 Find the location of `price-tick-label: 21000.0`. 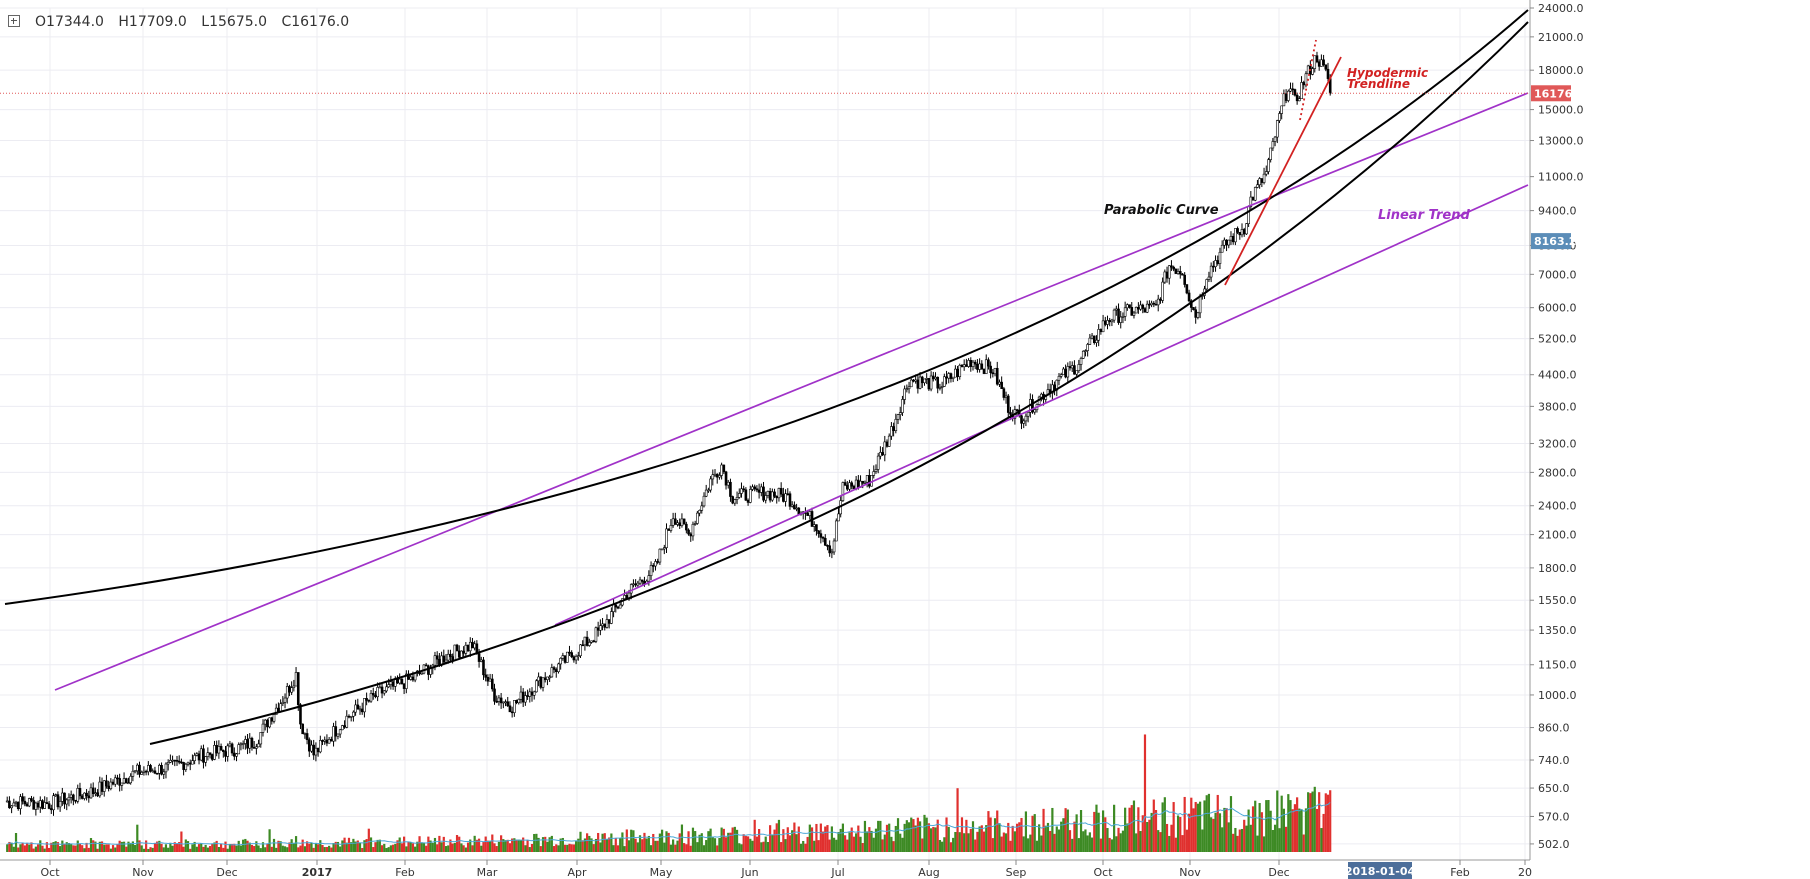

price-tick-label: 21000.0 is located at coordinates (1561, 37).